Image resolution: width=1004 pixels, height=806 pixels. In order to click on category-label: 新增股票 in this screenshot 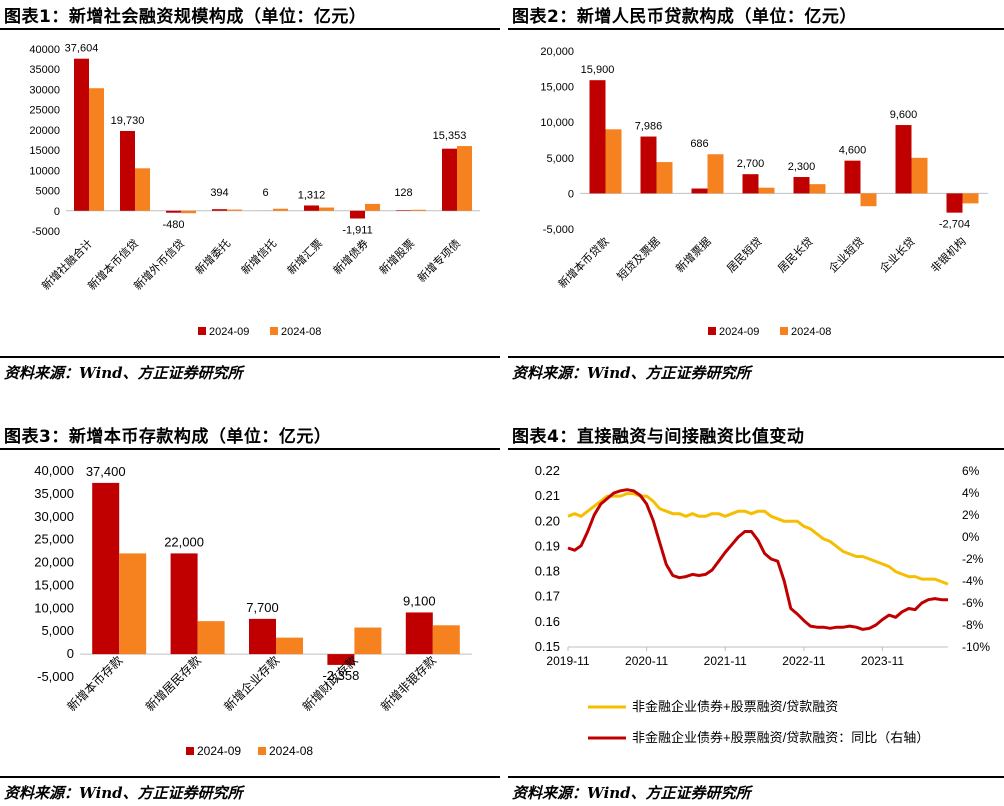, I will do `click(396, 256)`.